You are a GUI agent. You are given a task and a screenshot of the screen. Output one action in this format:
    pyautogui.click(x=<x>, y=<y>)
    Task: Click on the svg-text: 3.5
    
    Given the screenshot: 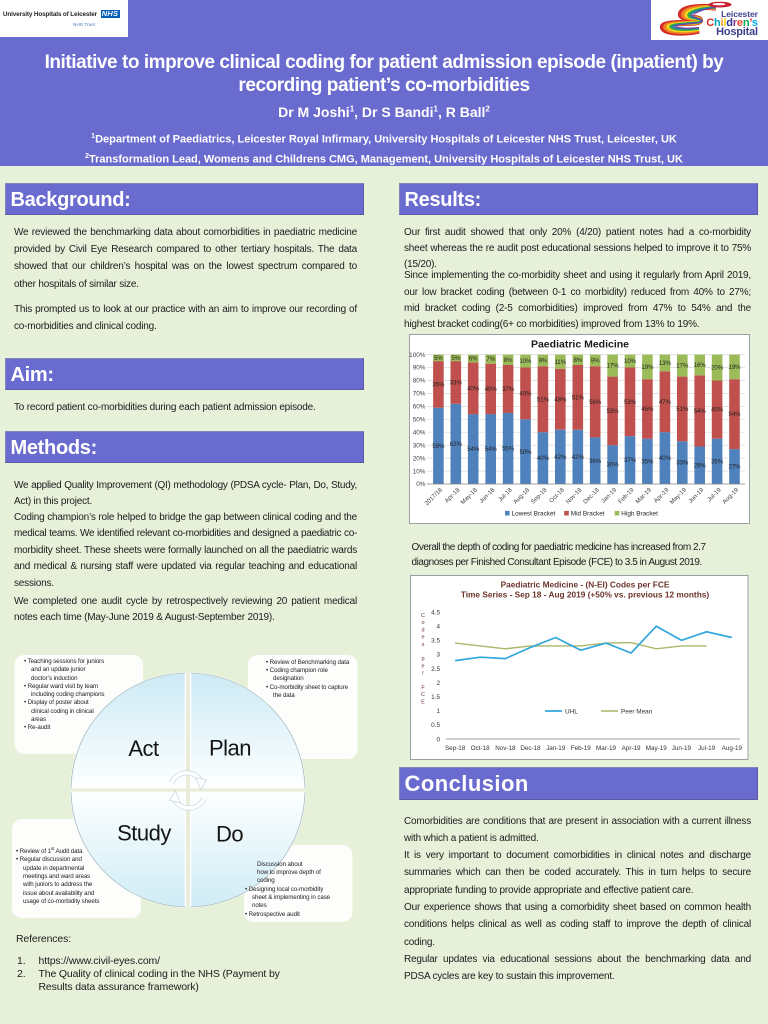 What is the action you would take?
    pyautogui.click(x=435, y=640)
    